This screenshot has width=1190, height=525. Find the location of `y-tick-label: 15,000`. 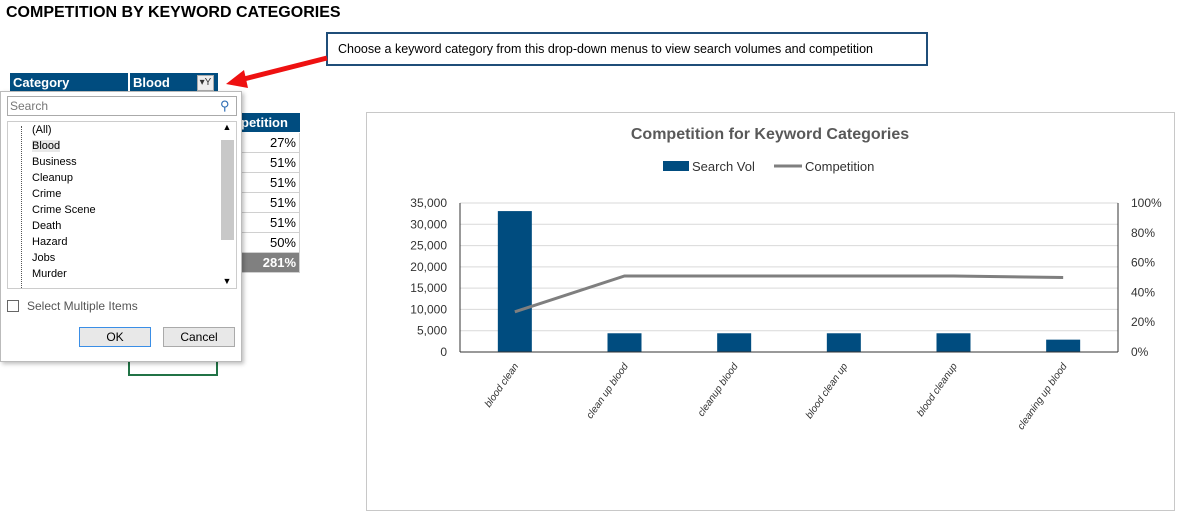

y-tick-label: 15,000 is located at coordinates (428, 288).